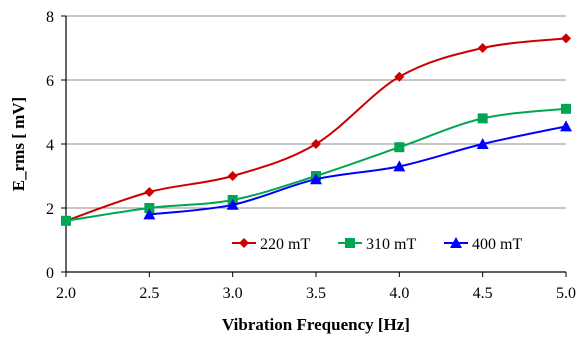 This screenshot has width=578, height=341. What do you see at coordinates (50, 209) in the screenshot?
I see `y-tick-label: 2` at bounding box center [50, 209].